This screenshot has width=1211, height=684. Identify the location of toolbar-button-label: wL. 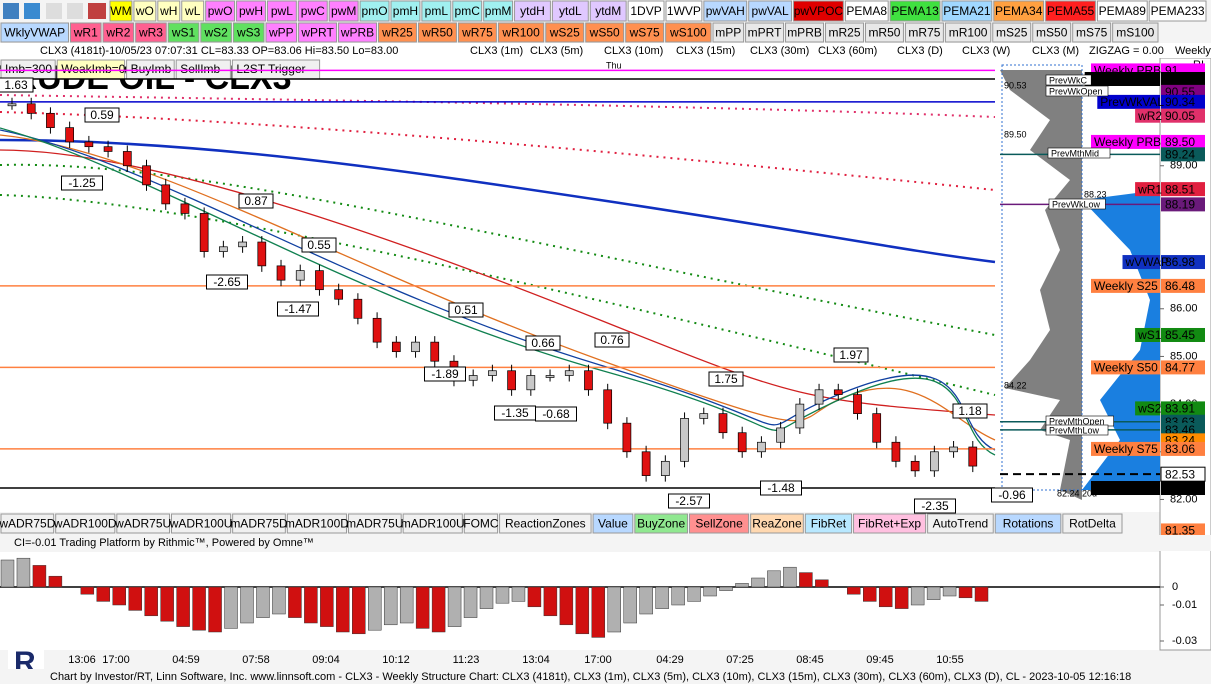
(192, 11).